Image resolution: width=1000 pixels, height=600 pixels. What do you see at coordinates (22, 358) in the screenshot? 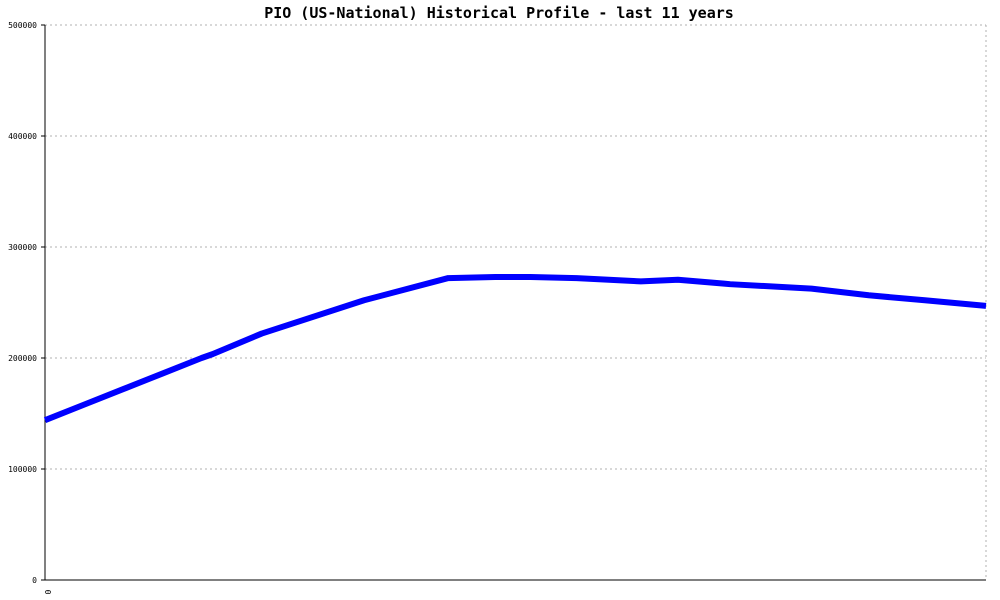
I see `y-tick-label: 200000` at bounding box center [22, 358].